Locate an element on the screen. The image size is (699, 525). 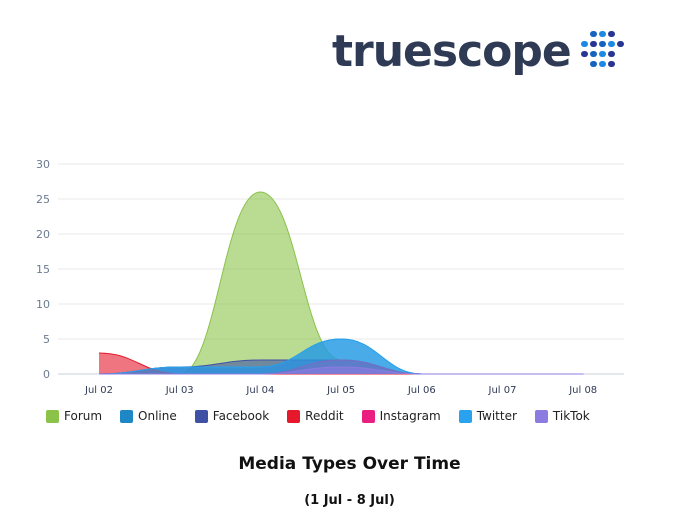
y-tick-label: 30 is located at coordinates (43, 164).